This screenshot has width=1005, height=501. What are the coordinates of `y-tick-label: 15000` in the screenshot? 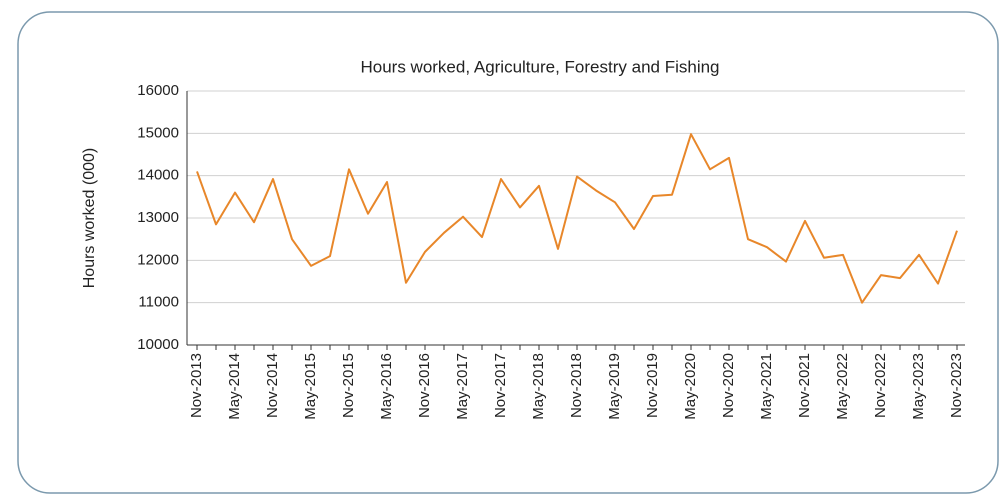 It's located at (158, 132).